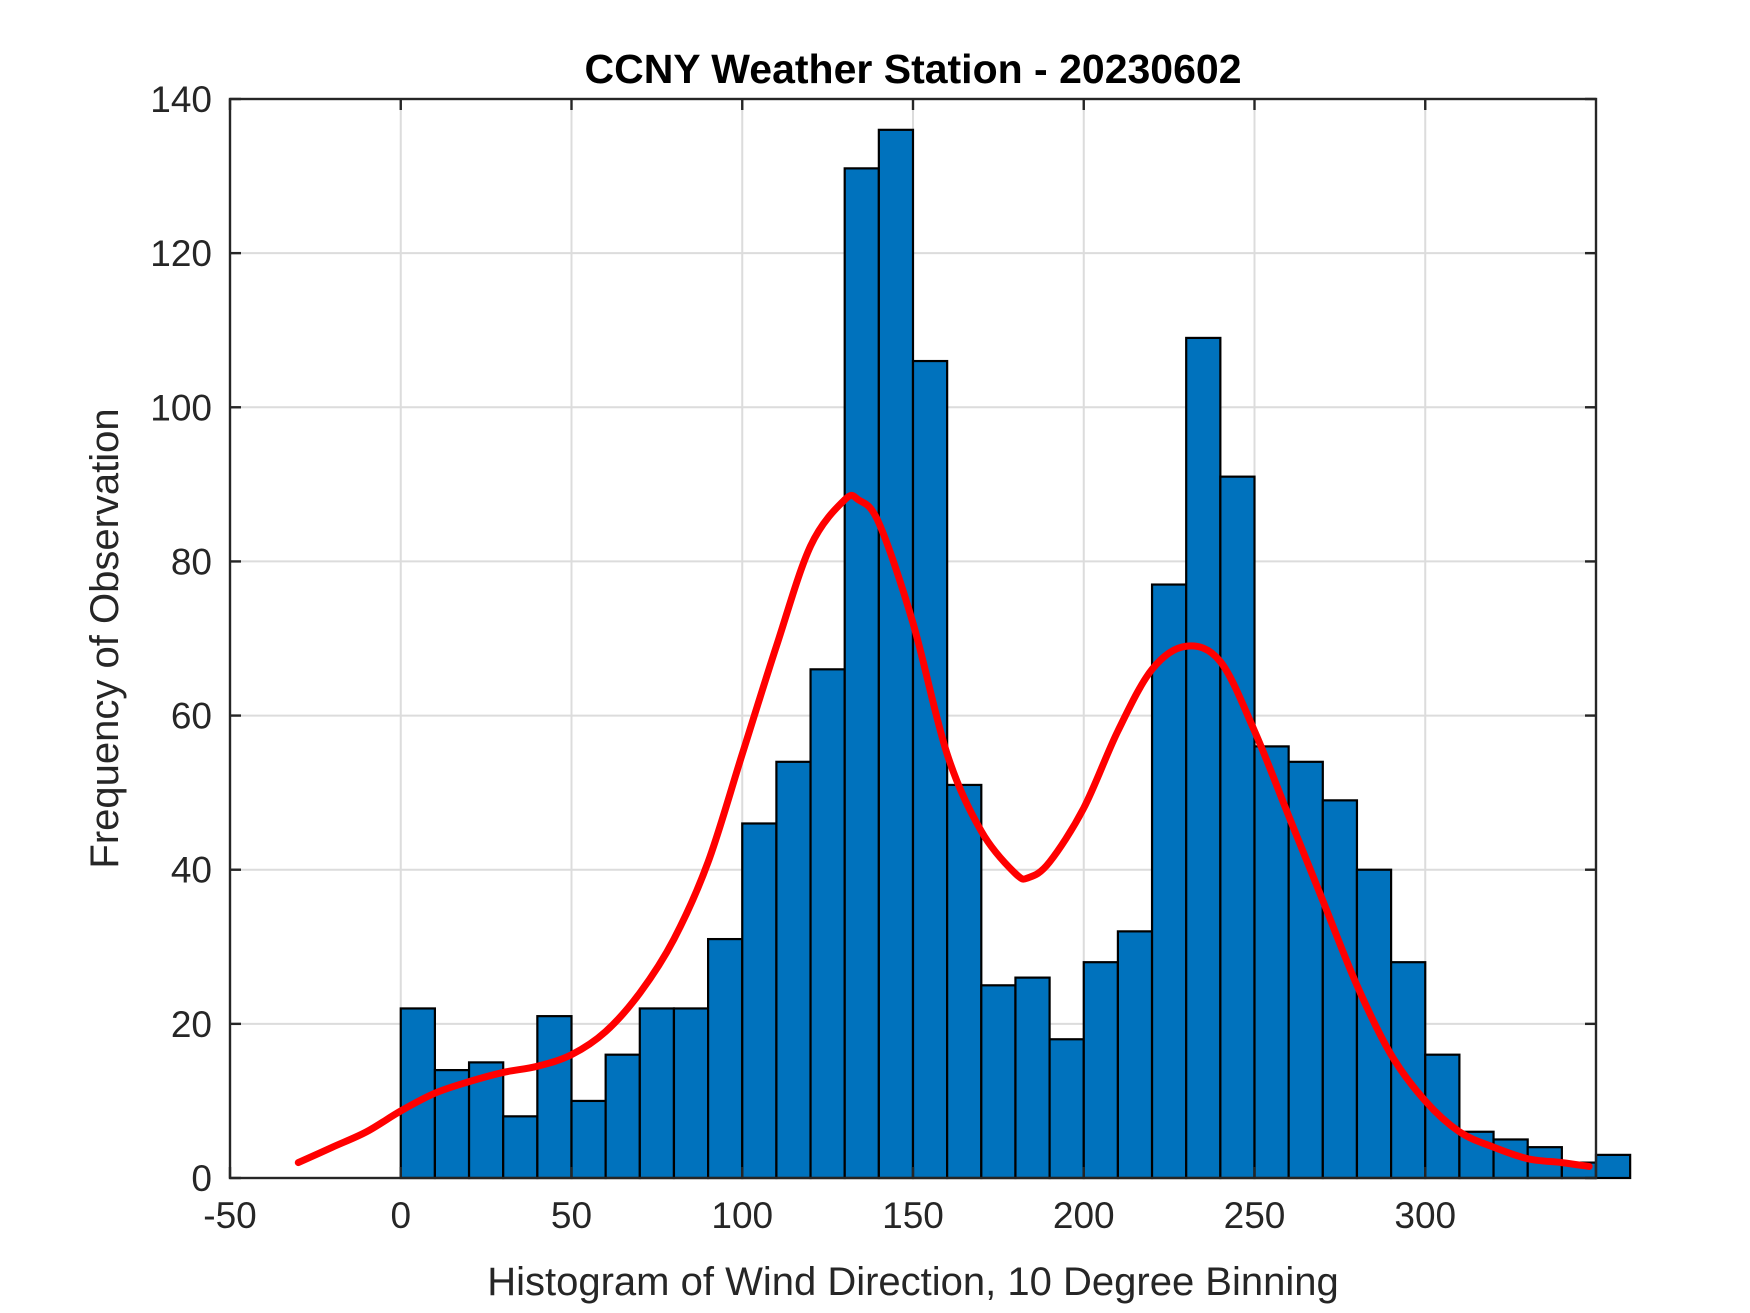  Describe the element at coordinates (913, 1215) in the screenshot. I see `x-tick-label: 150` at that location.